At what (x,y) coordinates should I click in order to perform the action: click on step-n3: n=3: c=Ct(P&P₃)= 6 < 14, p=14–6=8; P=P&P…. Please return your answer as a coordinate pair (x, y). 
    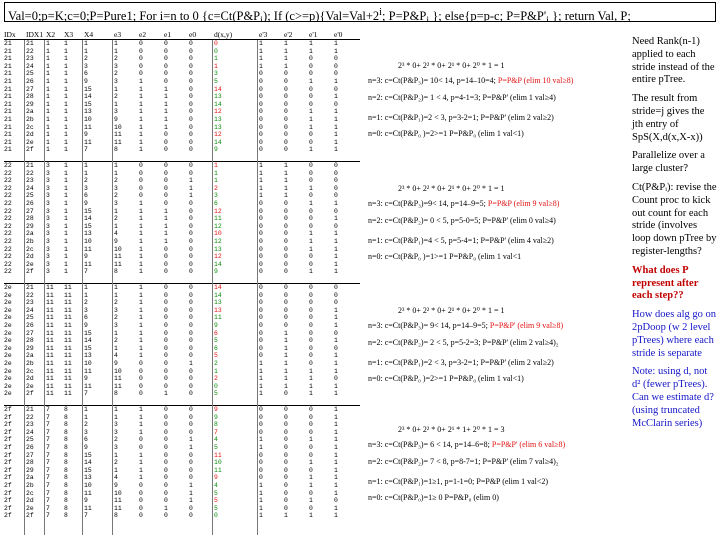
    Looking at the image, I should click on (466, 444).